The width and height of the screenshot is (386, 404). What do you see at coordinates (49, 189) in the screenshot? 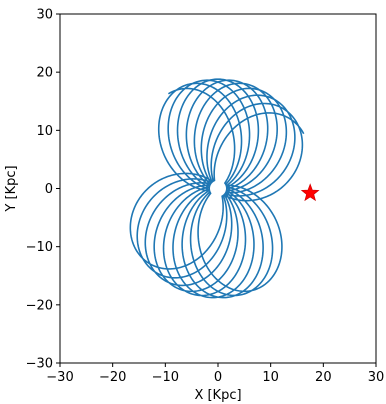
I see `y-tick-label: 0` at bounding box center [49, 189].